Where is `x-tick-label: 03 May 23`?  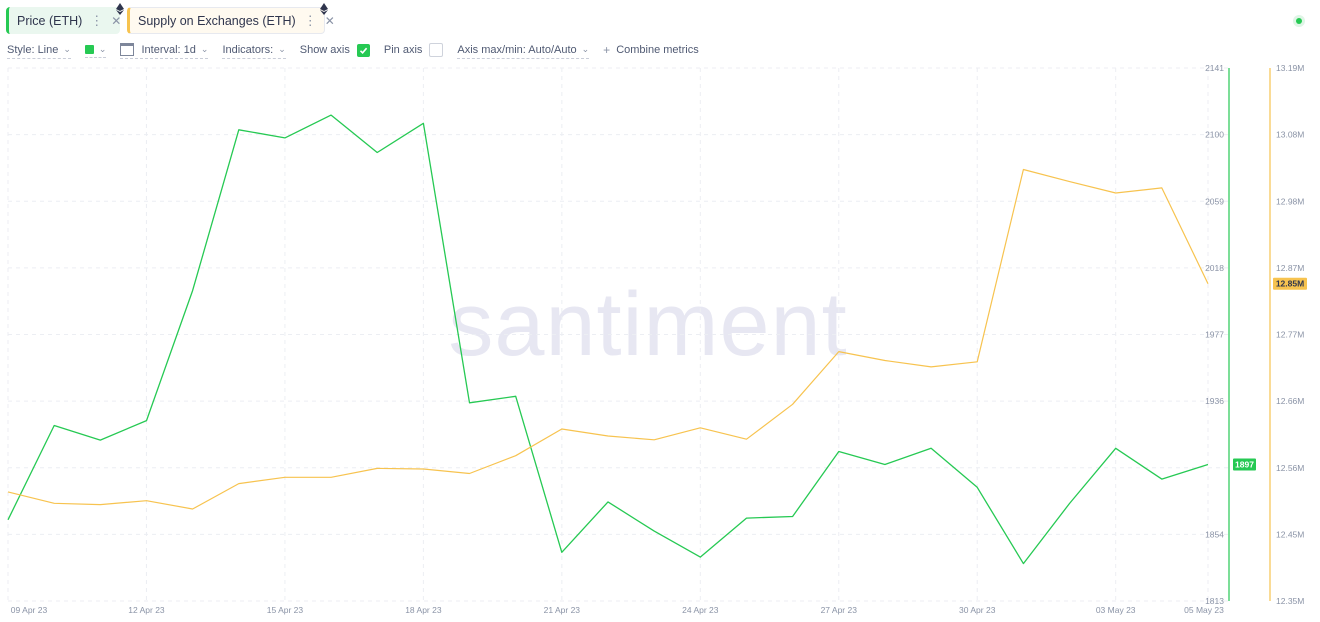 x-tick-label: 03 May 23 is located at coordinates (1116, 610).